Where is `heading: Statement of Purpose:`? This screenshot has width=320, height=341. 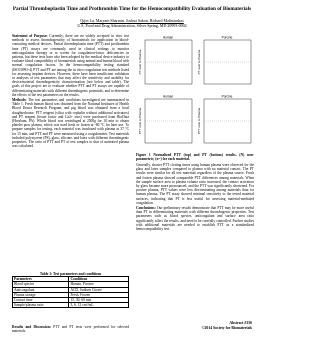 heading: Statement of Purpose: is located at coordinates (30, 36).